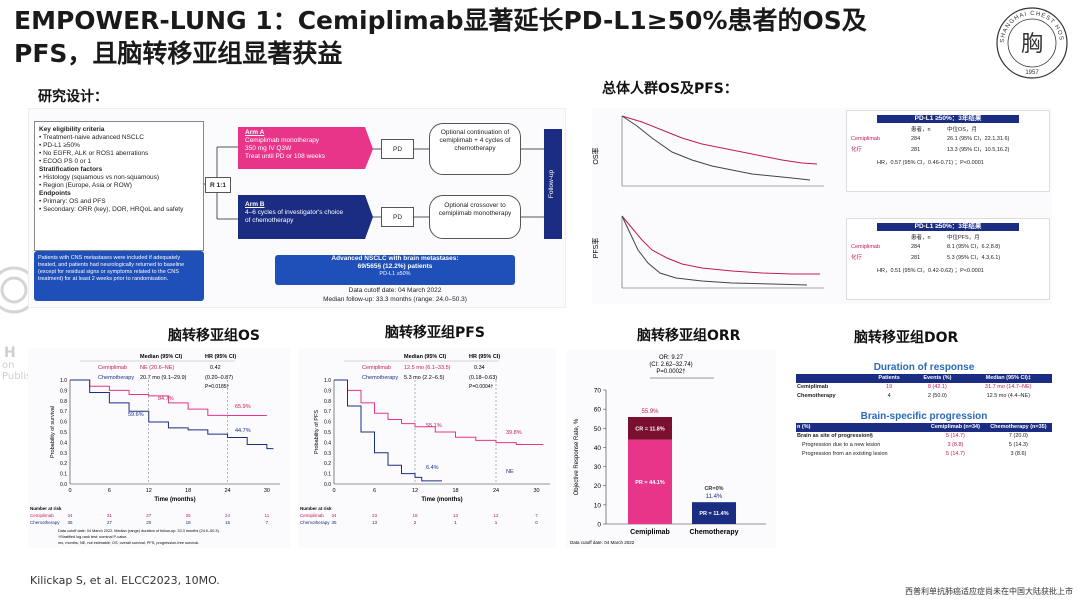 Image resolution: width=1079 pixels, height=599 pixels. I want to click on y-tick-label: 0.6, so click(327, 423).